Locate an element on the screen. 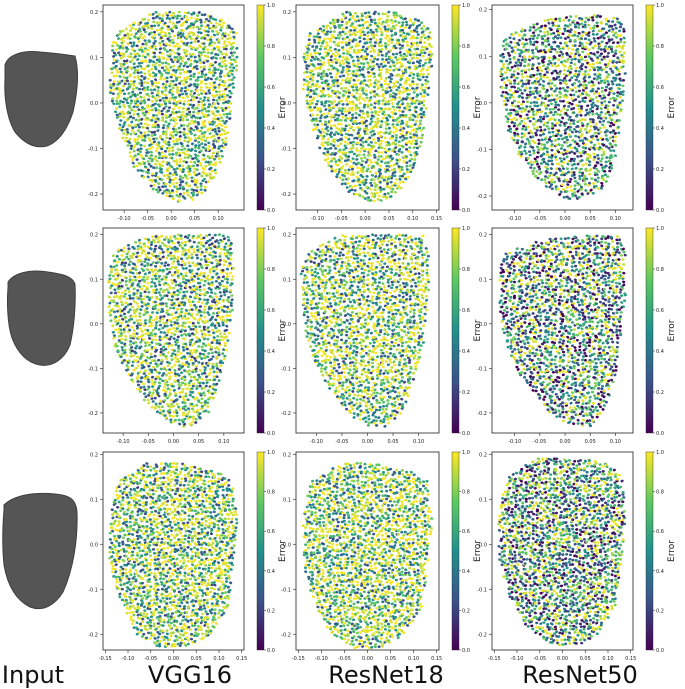 The image size is (685, 689). x-tick-label: 0.10 is located at coordinates (218, 219).